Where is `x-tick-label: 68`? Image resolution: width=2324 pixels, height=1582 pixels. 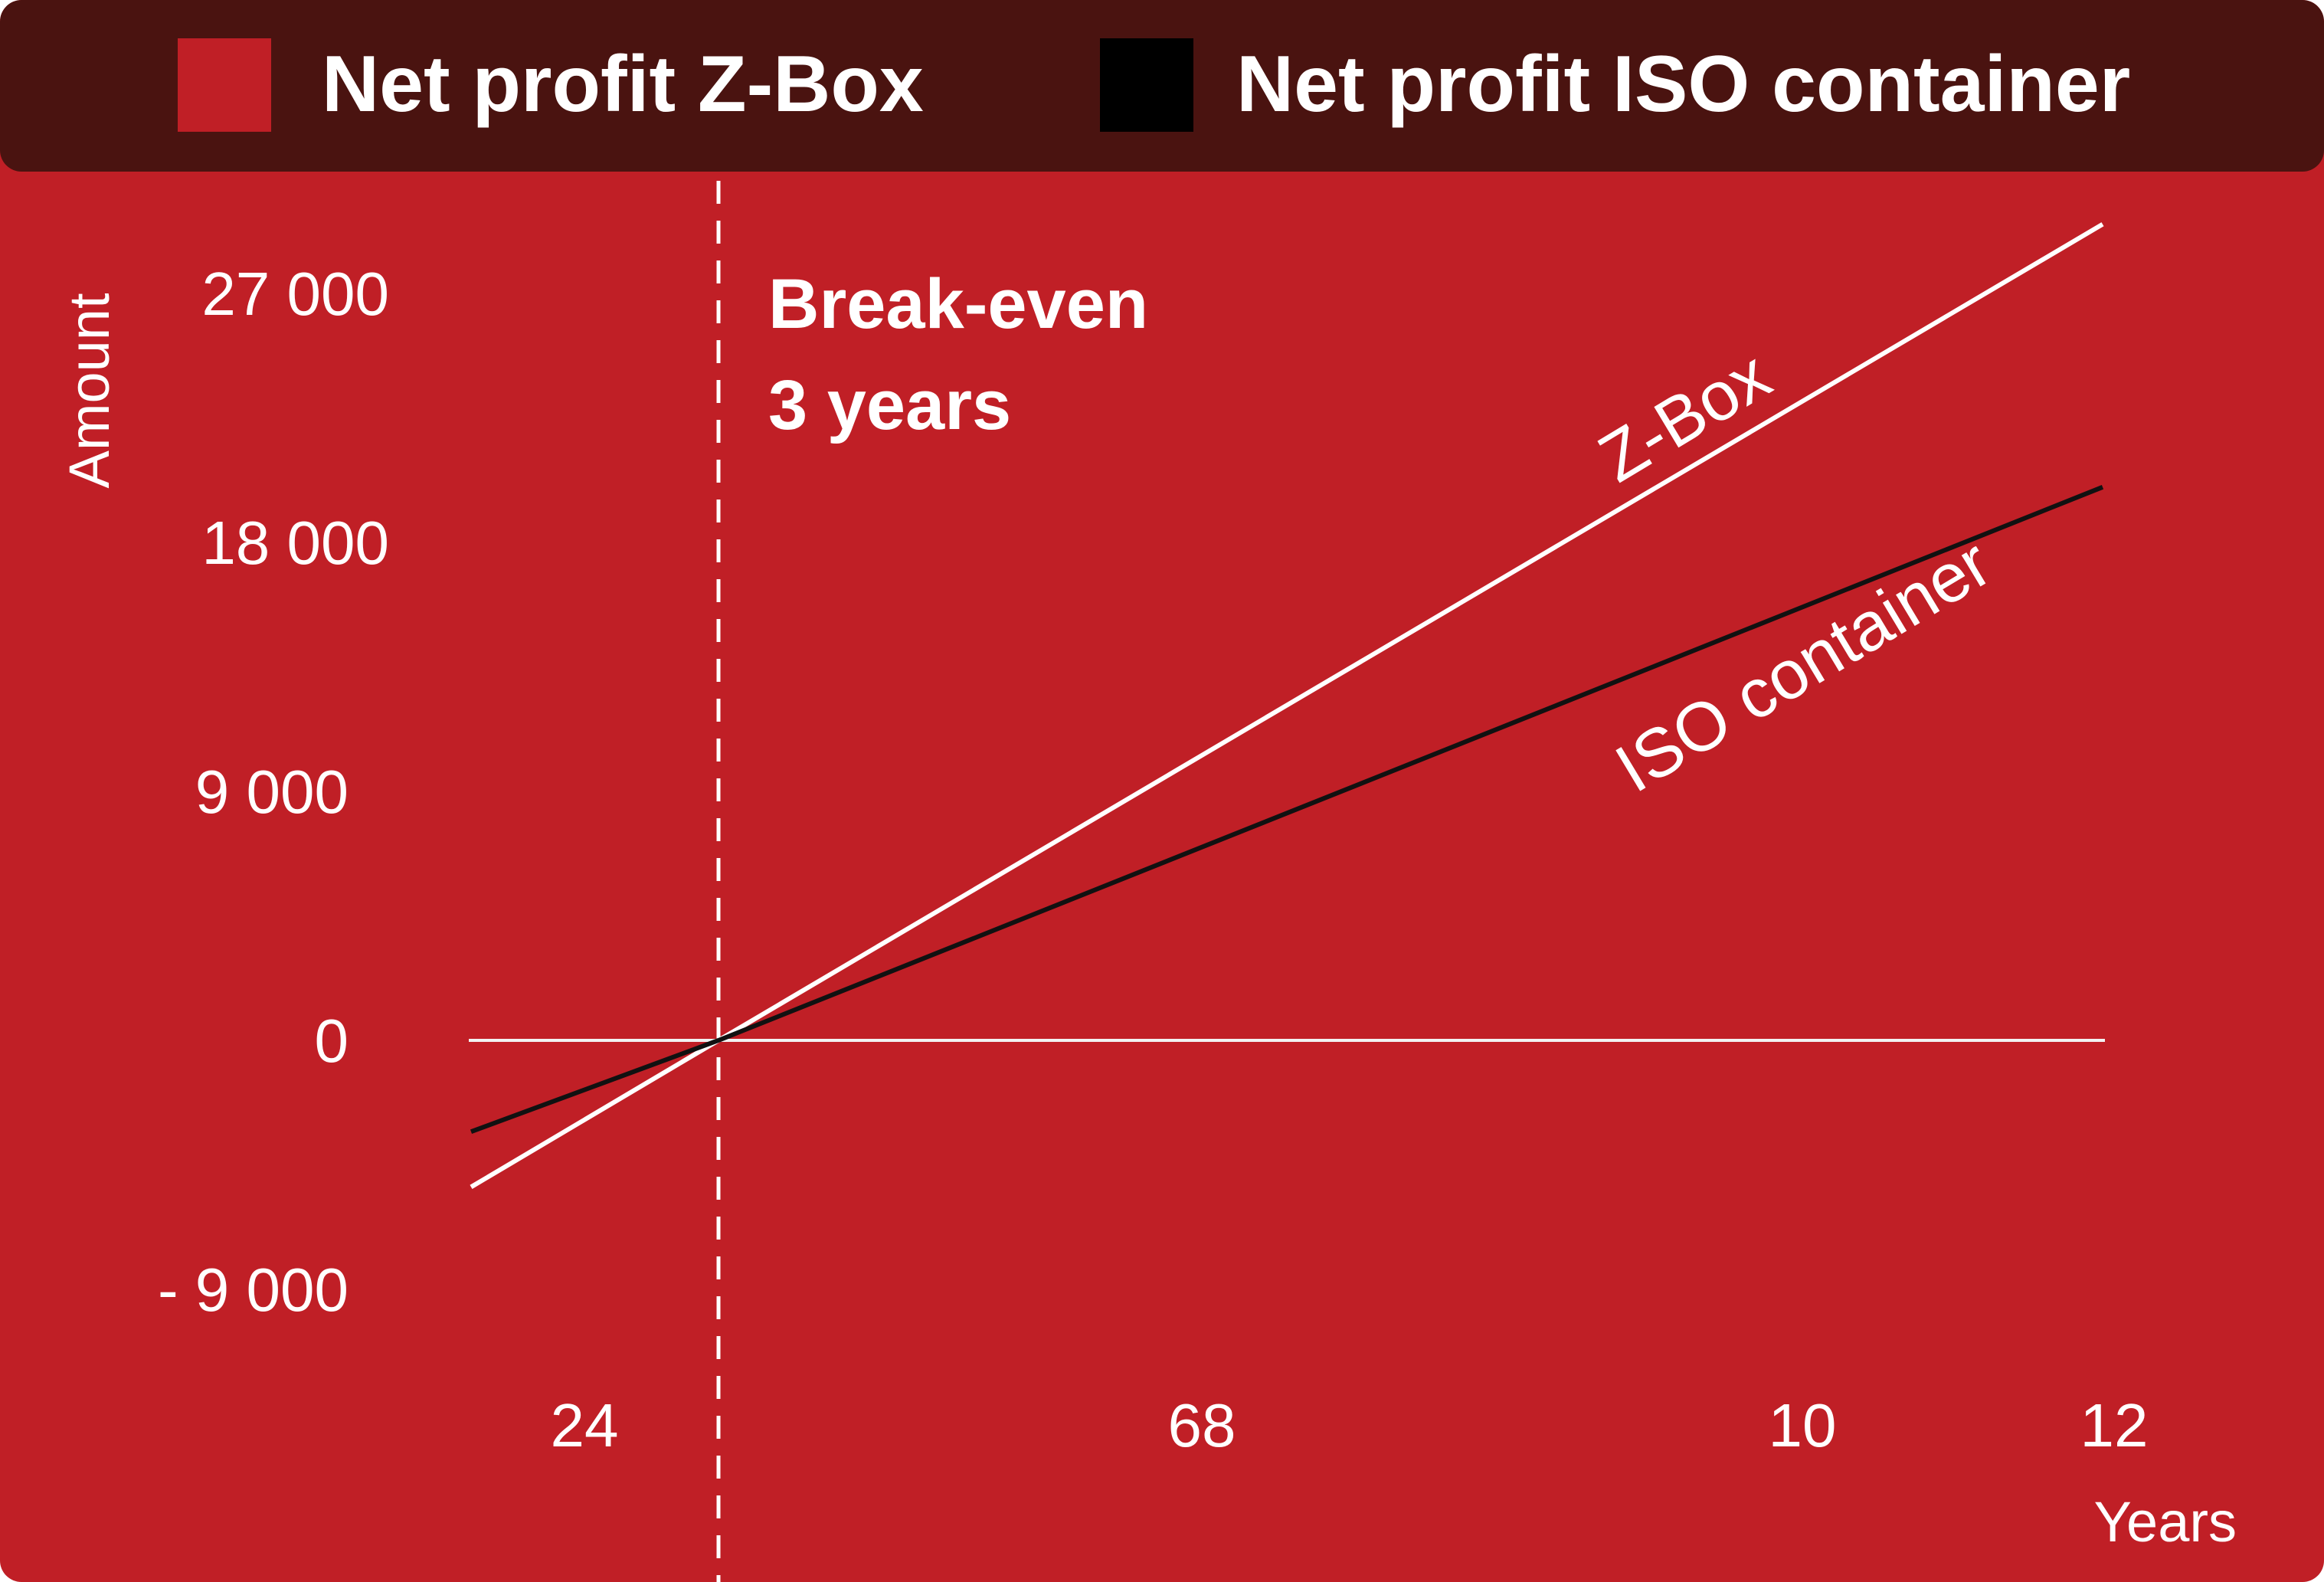
x-tick-label: 68 is located at coordinates (1202, 1425).